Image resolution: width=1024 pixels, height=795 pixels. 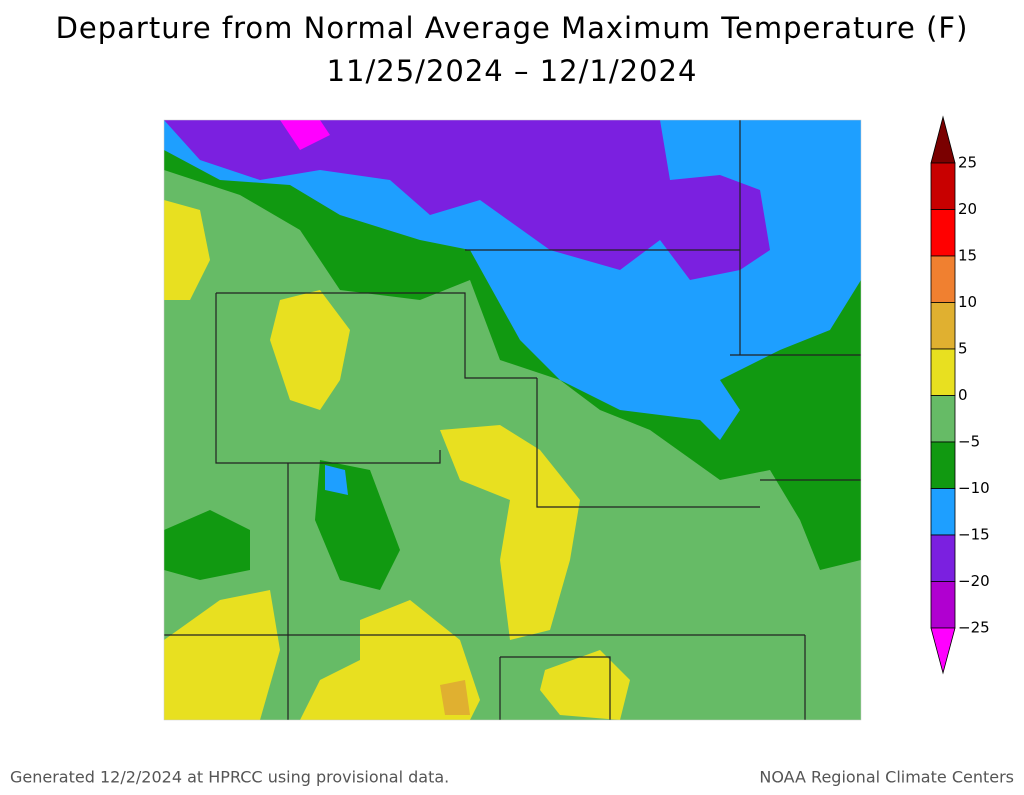 What do you see at coordinates (963, 395) in the screenshot?
I see `legend-label: 0` at bounding box center [963, 395].